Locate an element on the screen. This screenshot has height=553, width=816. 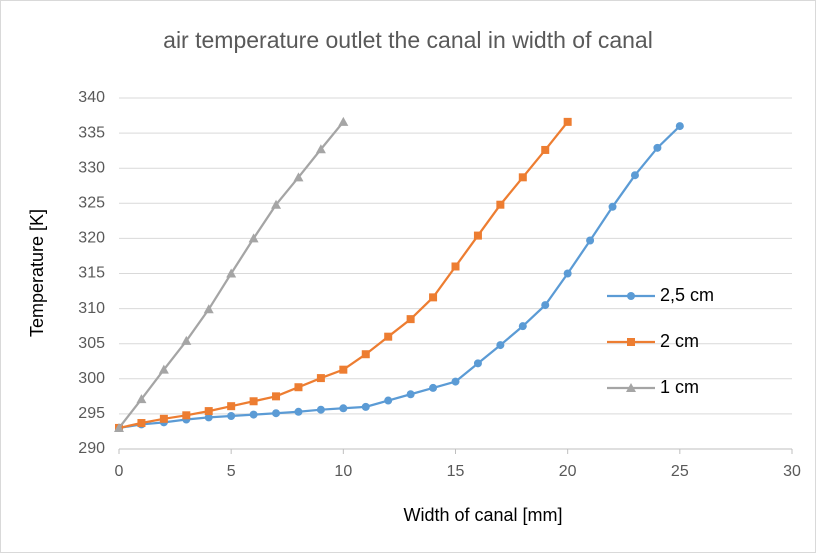
x-tick-label: 20 is located at coordinates (568, 471).